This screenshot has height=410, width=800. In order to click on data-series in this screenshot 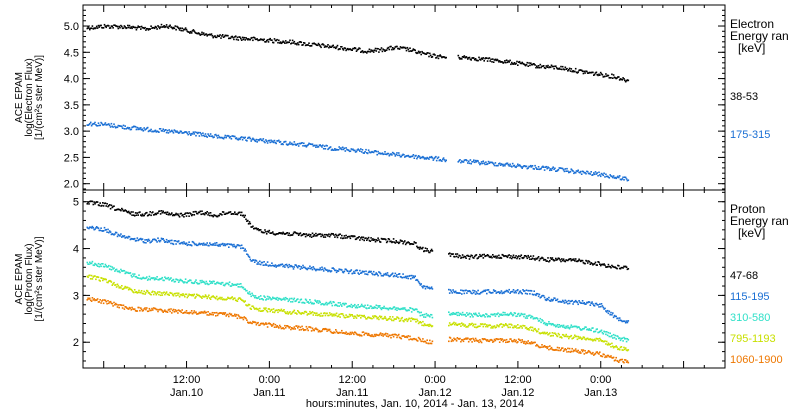, I will do `click(358, 235)`.